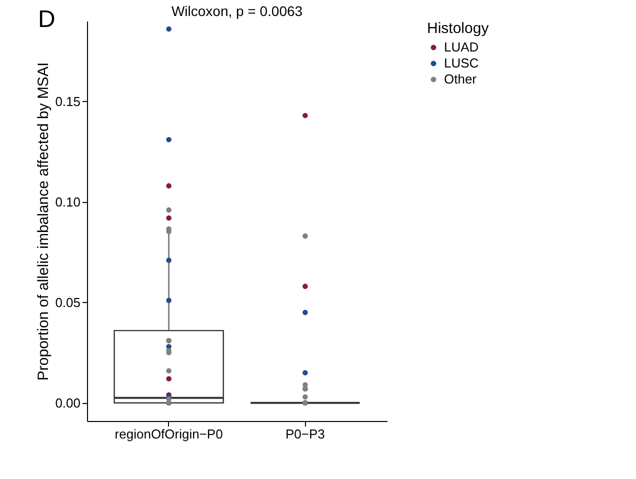 This screenshot has width=636, height=479. What do you see at coordinates (47, 20) in the screenshot?
I see `text: D` at bounding box center [47, 20].